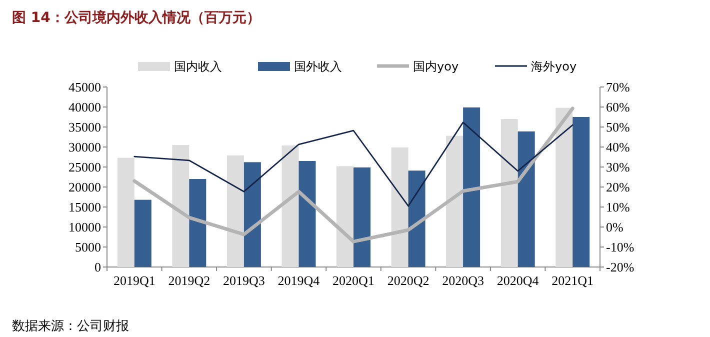  Describe the element at coordinates (615, 227) in the screenshot. I see `y2-tick-label: 0%` at that location.